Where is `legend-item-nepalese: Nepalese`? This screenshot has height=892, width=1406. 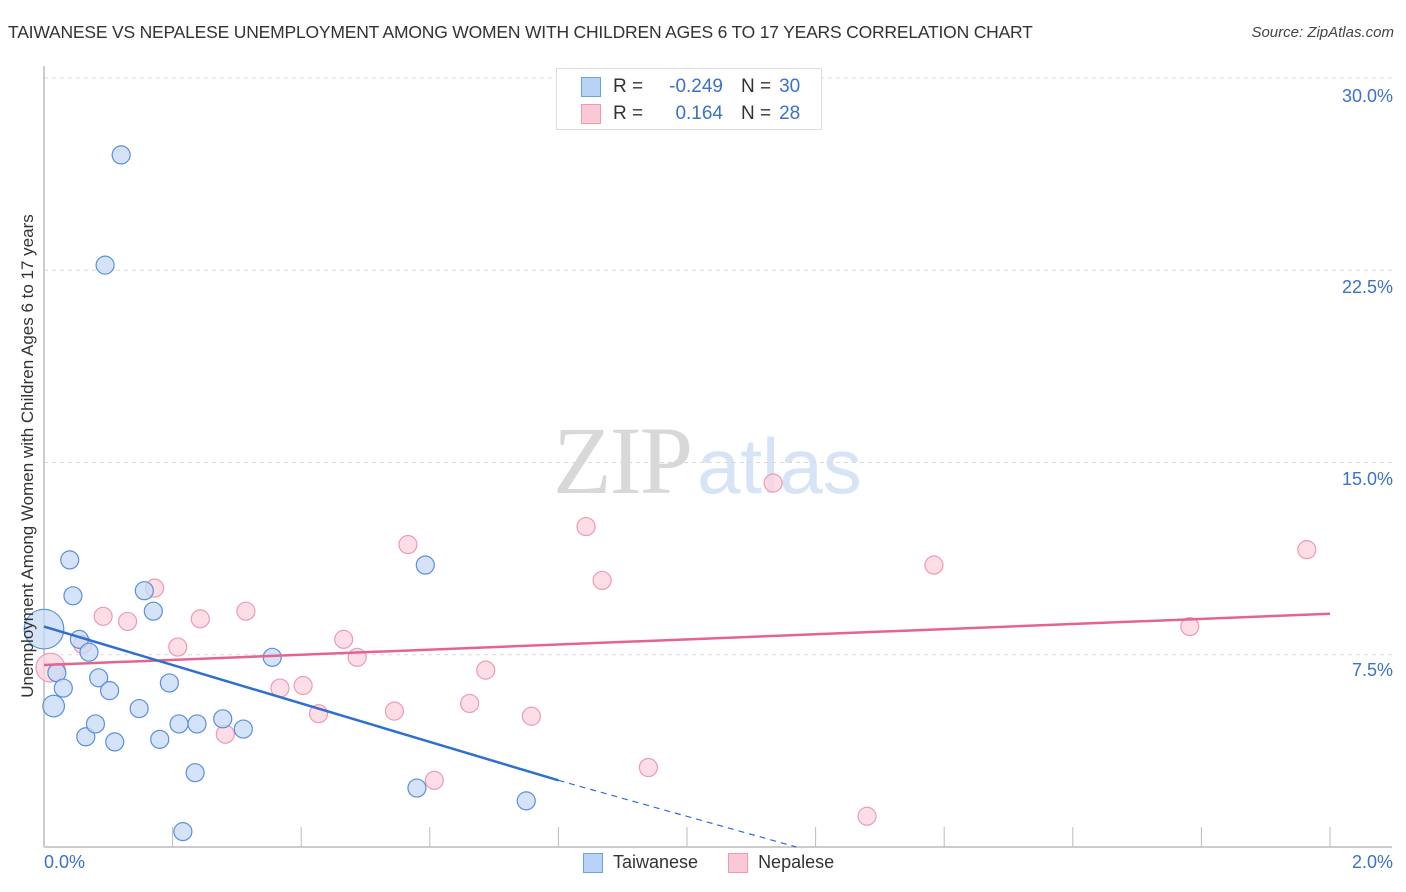 legend-item-nepalese: Nepalese is located at coordinates (781, 862).